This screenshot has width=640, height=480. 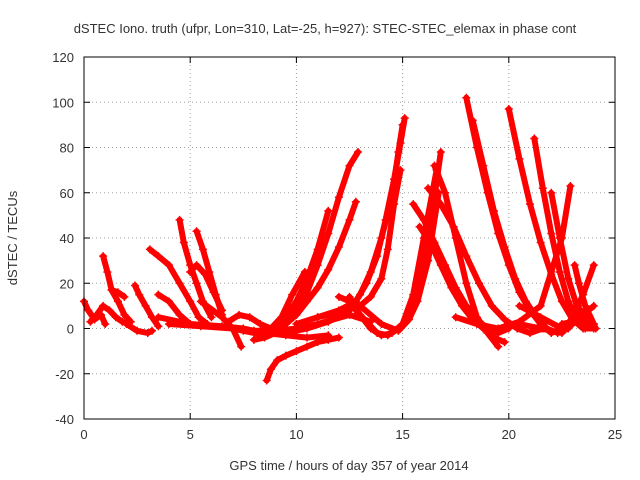 What do you see at coordinates (67, 193) in the screenshot?
I see `y-tick-label: 60` at bounding box center [67, 193].